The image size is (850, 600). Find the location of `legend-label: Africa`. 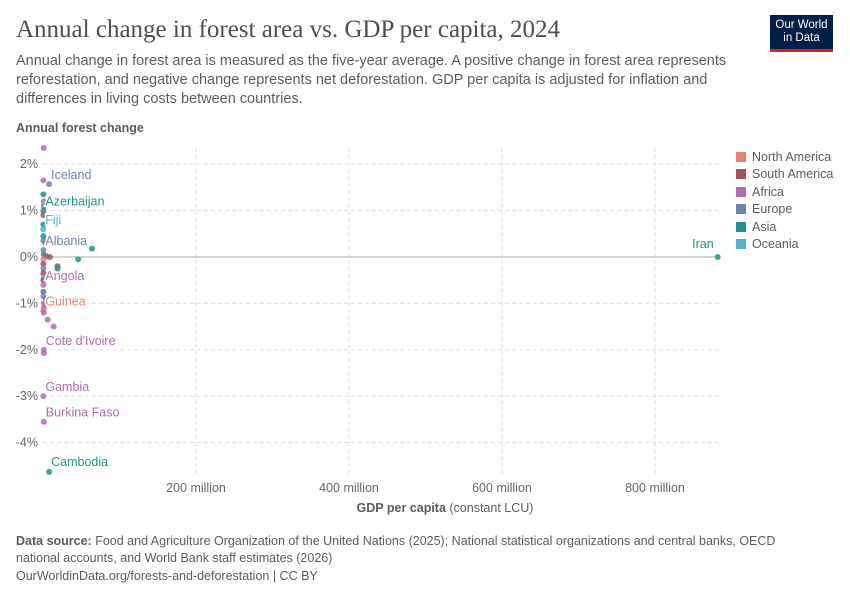

legend-label: Africa is located at coordinates (768, 191).